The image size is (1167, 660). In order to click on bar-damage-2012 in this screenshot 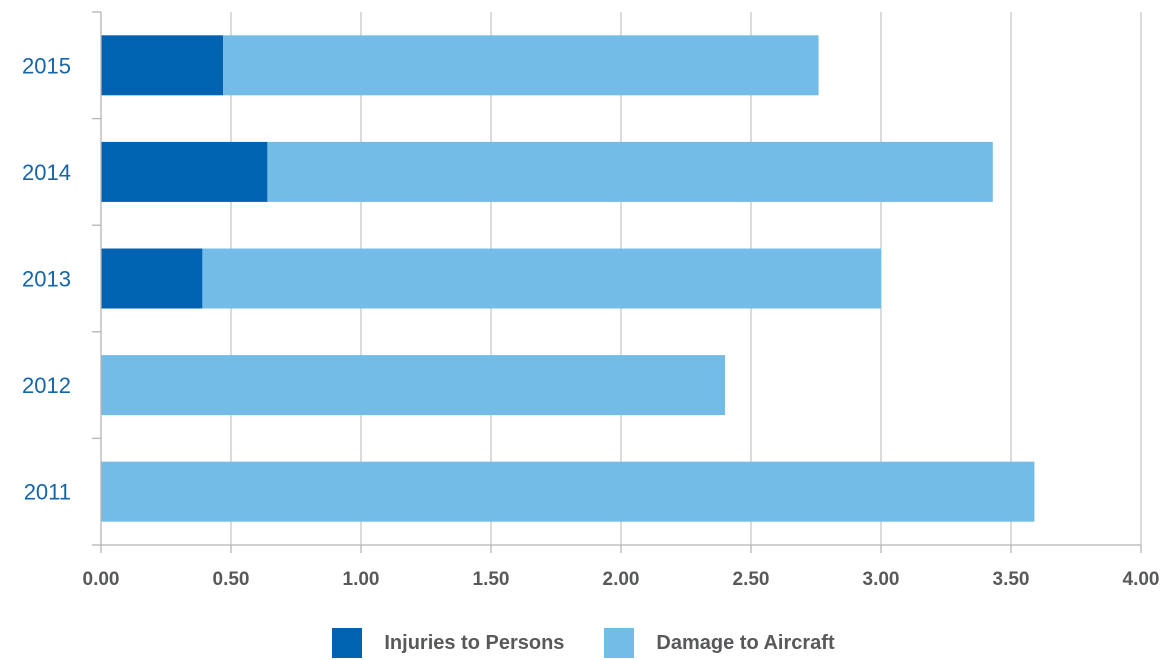, I will do `click(413, 385)`.